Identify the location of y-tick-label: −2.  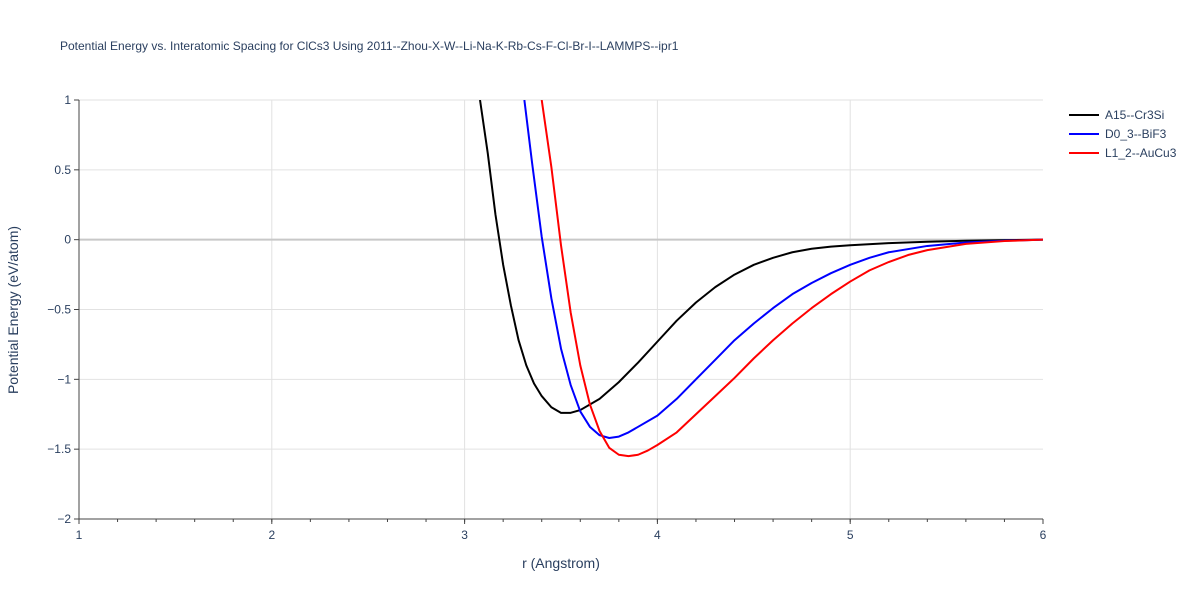
(64, 519).